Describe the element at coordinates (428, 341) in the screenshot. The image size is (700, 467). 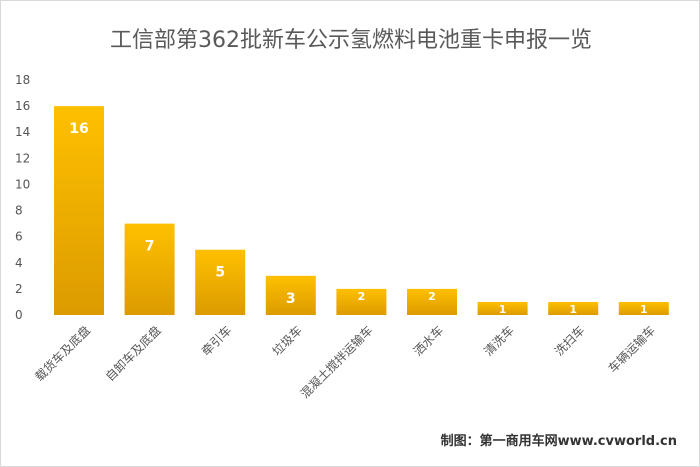
I see `category-label: 洒水车` at that location.